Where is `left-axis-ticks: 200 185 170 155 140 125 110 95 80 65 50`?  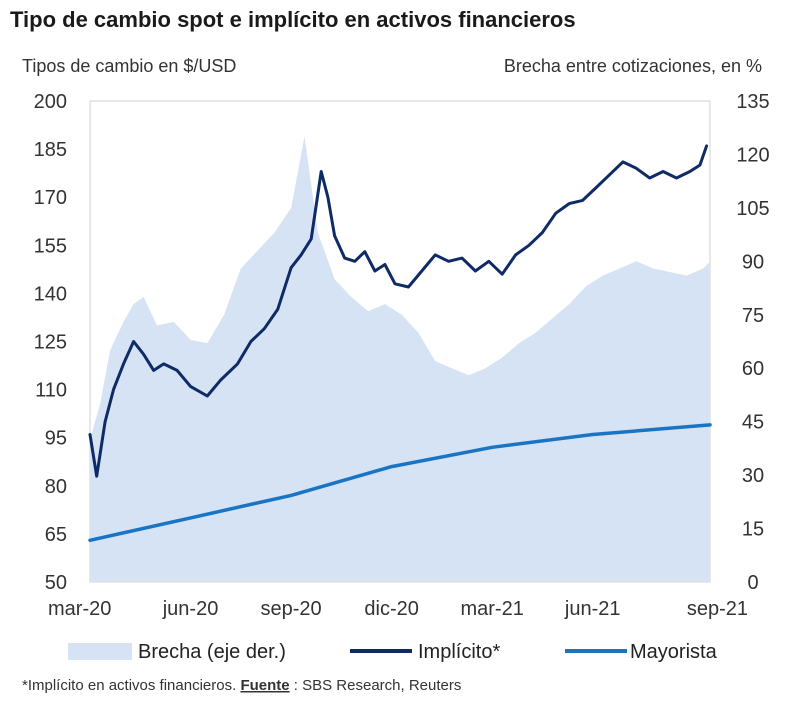 left-axis-ticks: 200 185 170 155 140 125 110 95 80 65 50 is located at coordinates (50, 342).